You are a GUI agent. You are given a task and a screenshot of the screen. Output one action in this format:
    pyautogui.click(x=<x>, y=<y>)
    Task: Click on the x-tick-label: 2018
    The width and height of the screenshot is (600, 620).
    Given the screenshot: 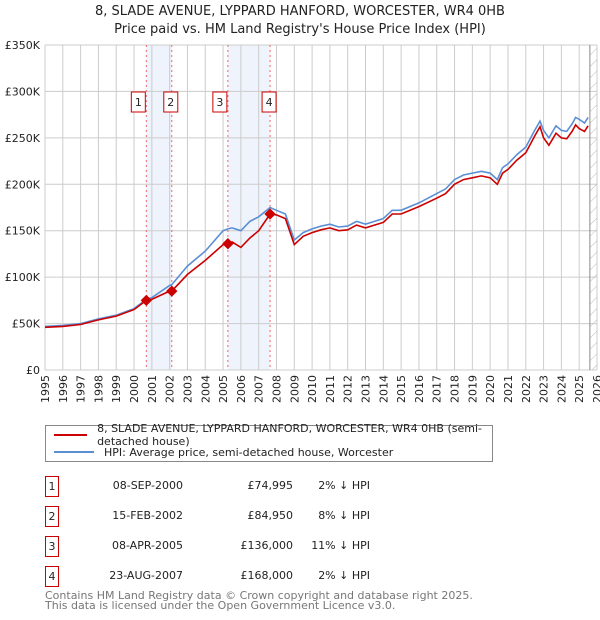 What is the action you would take?
    pyautogui.click(x=455, y=389)
    